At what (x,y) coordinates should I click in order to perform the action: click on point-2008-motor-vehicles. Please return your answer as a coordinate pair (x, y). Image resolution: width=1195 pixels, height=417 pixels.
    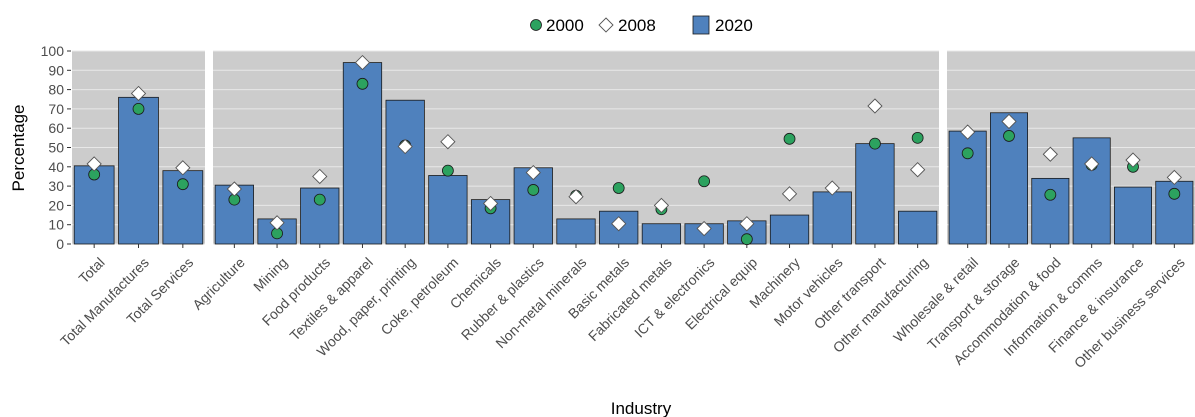
    Looking at the image, I should click on (832, 188).